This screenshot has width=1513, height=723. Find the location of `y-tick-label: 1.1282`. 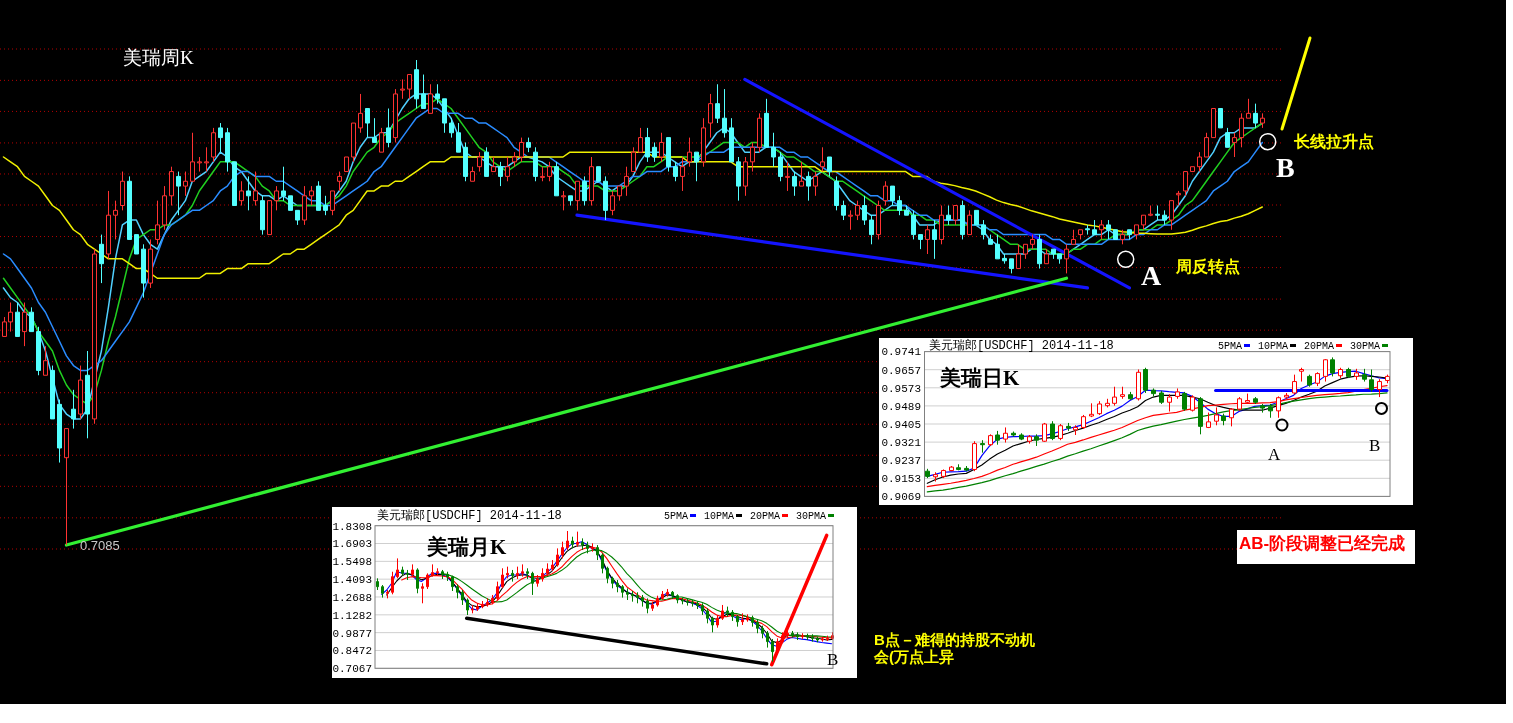

y-tick-label: 1.1282 is located at coordinates (352, 615).